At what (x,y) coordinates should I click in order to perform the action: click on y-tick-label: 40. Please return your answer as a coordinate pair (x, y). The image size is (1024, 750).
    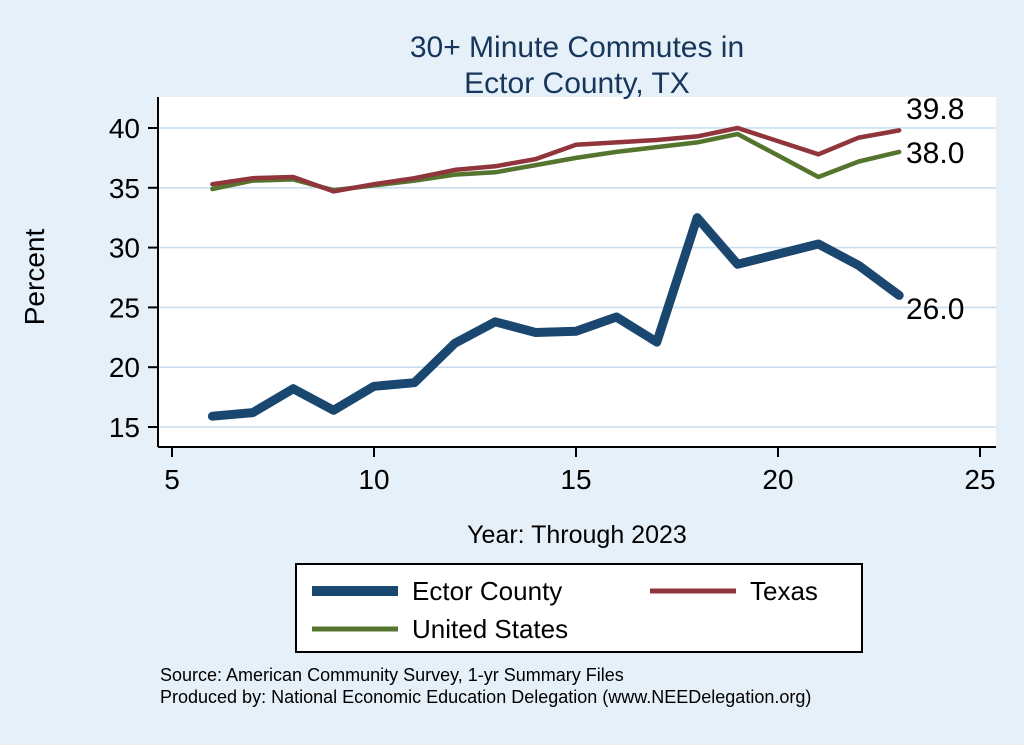
    Looking at the image, I should click on (124, 128).